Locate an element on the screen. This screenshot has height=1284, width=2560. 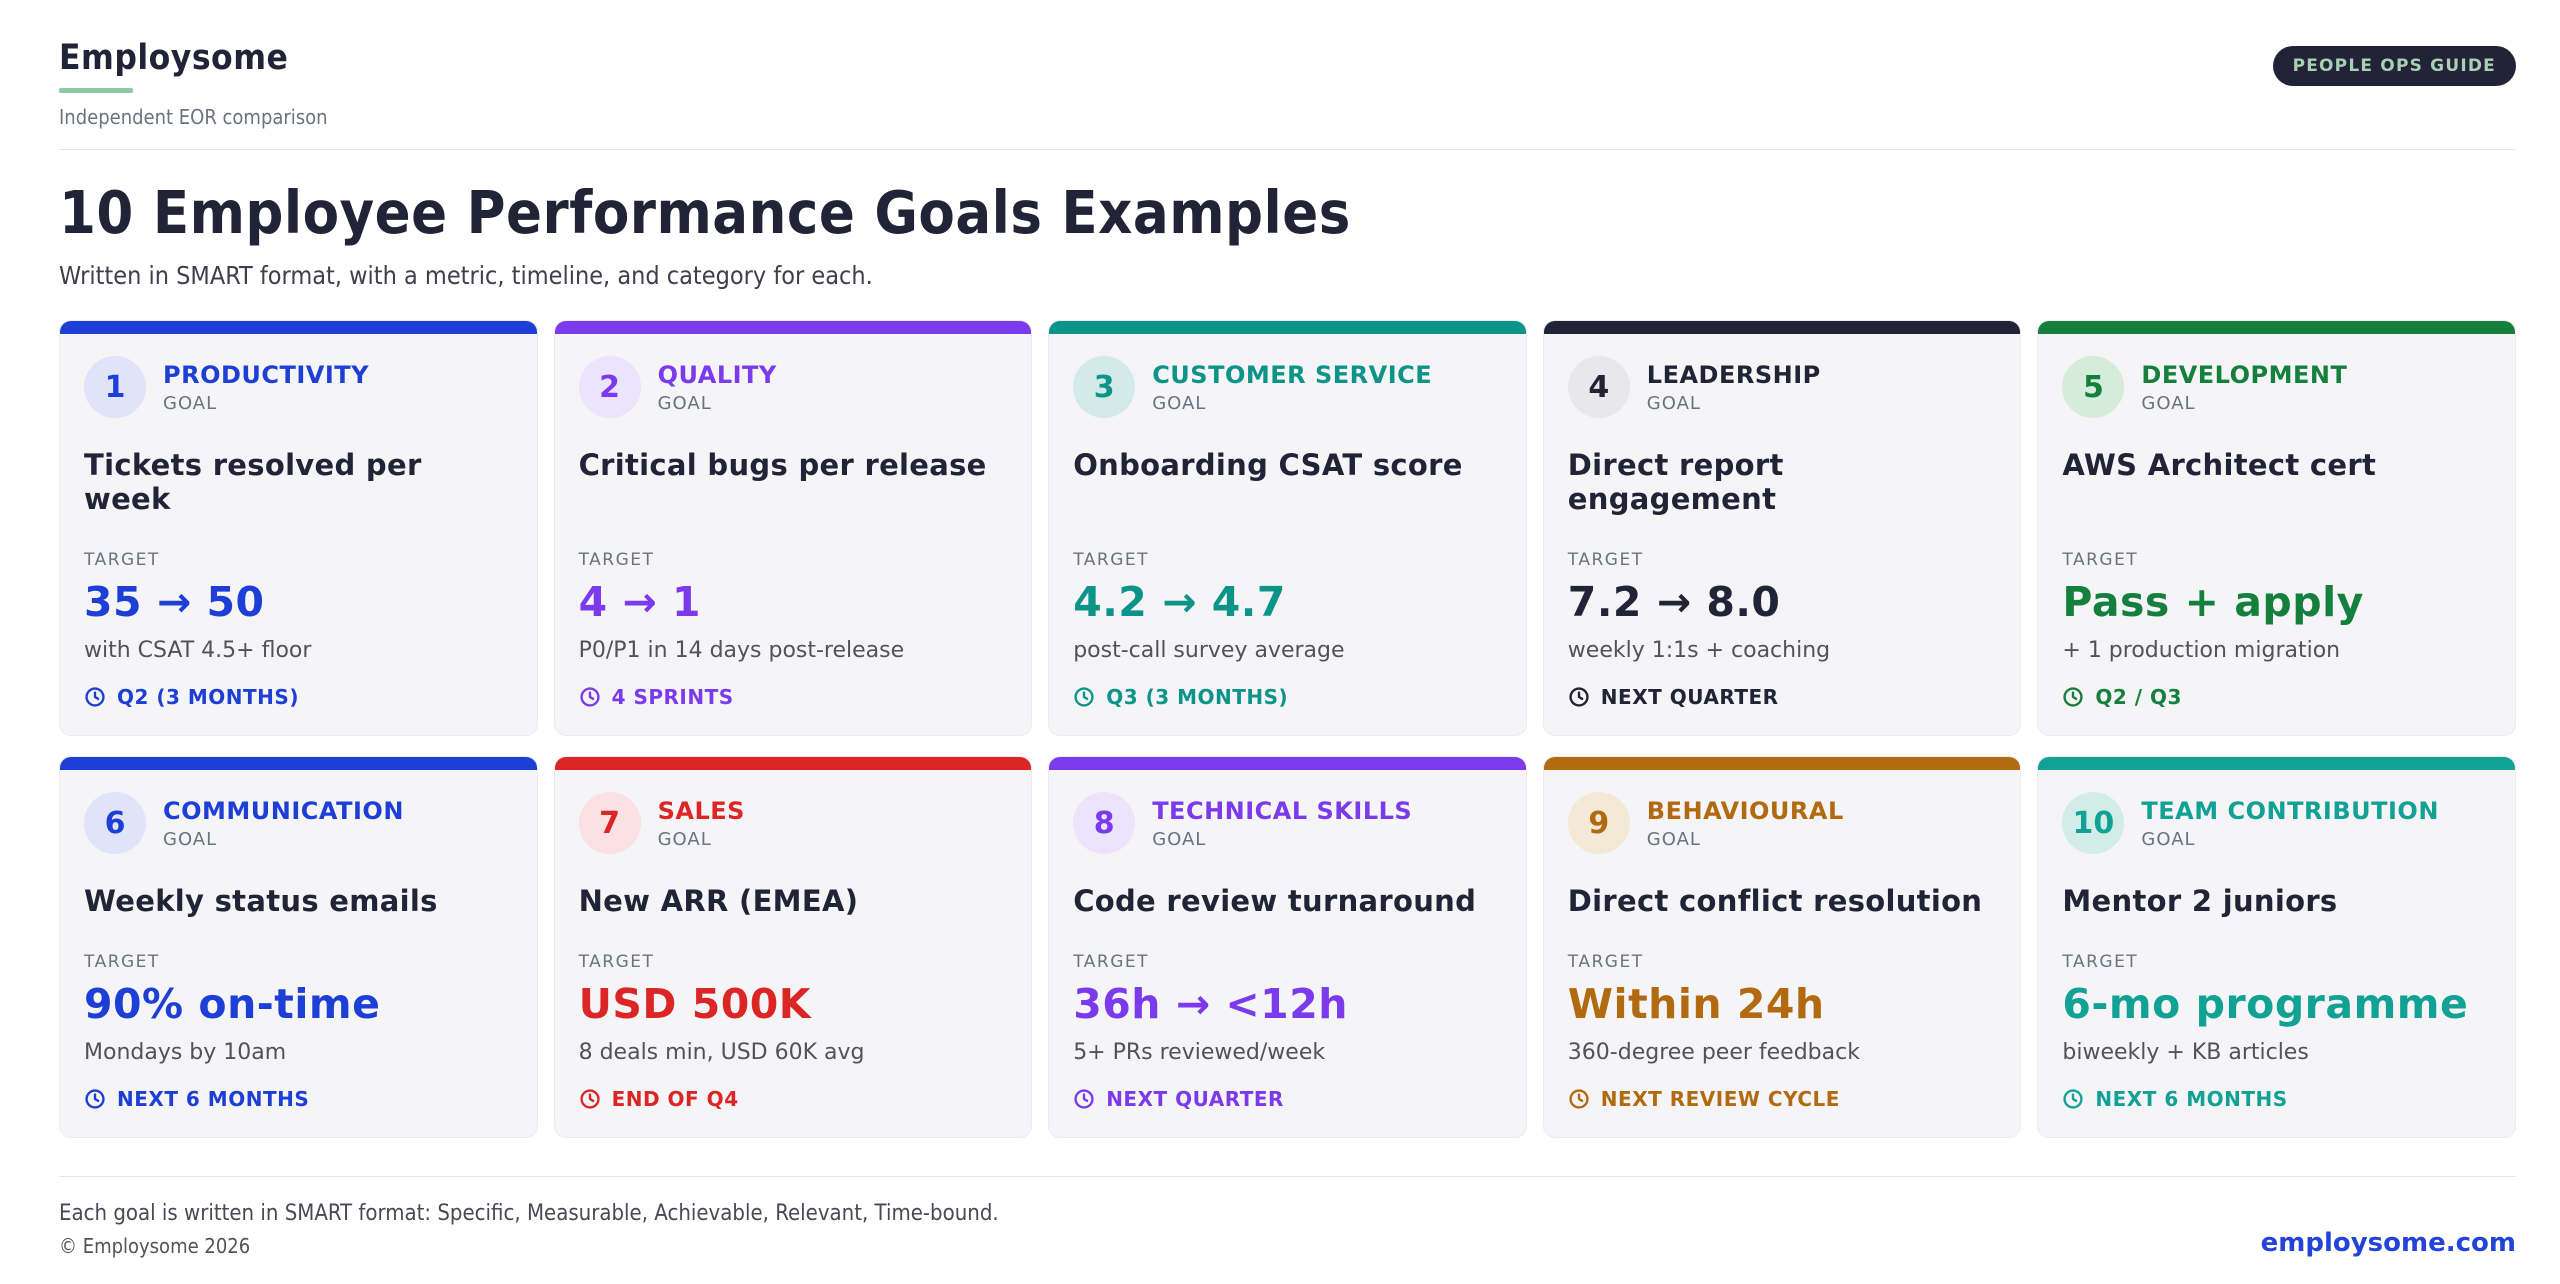
brand-name: Employsome is located at coordinates (174, 58).